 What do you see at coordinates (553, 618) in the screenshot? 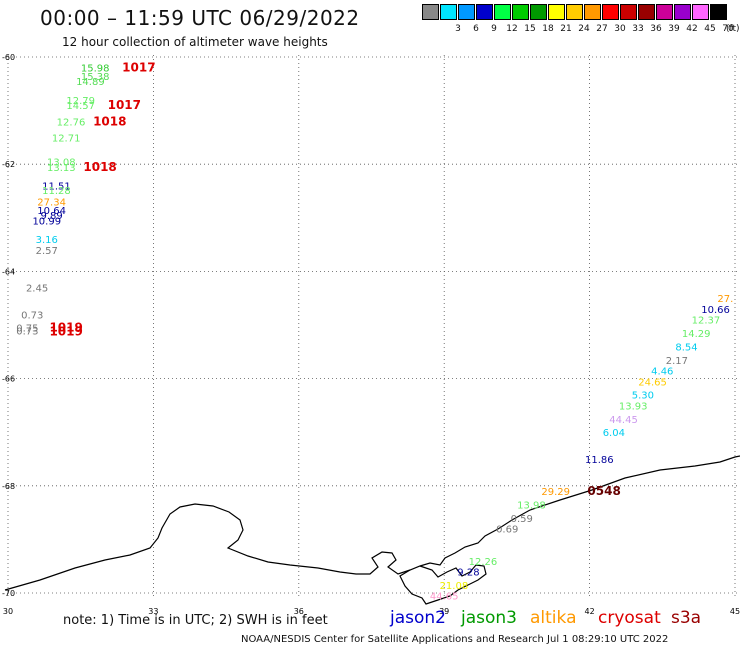
I see `satellite-altika: altika` at bounding box center [553, 618].